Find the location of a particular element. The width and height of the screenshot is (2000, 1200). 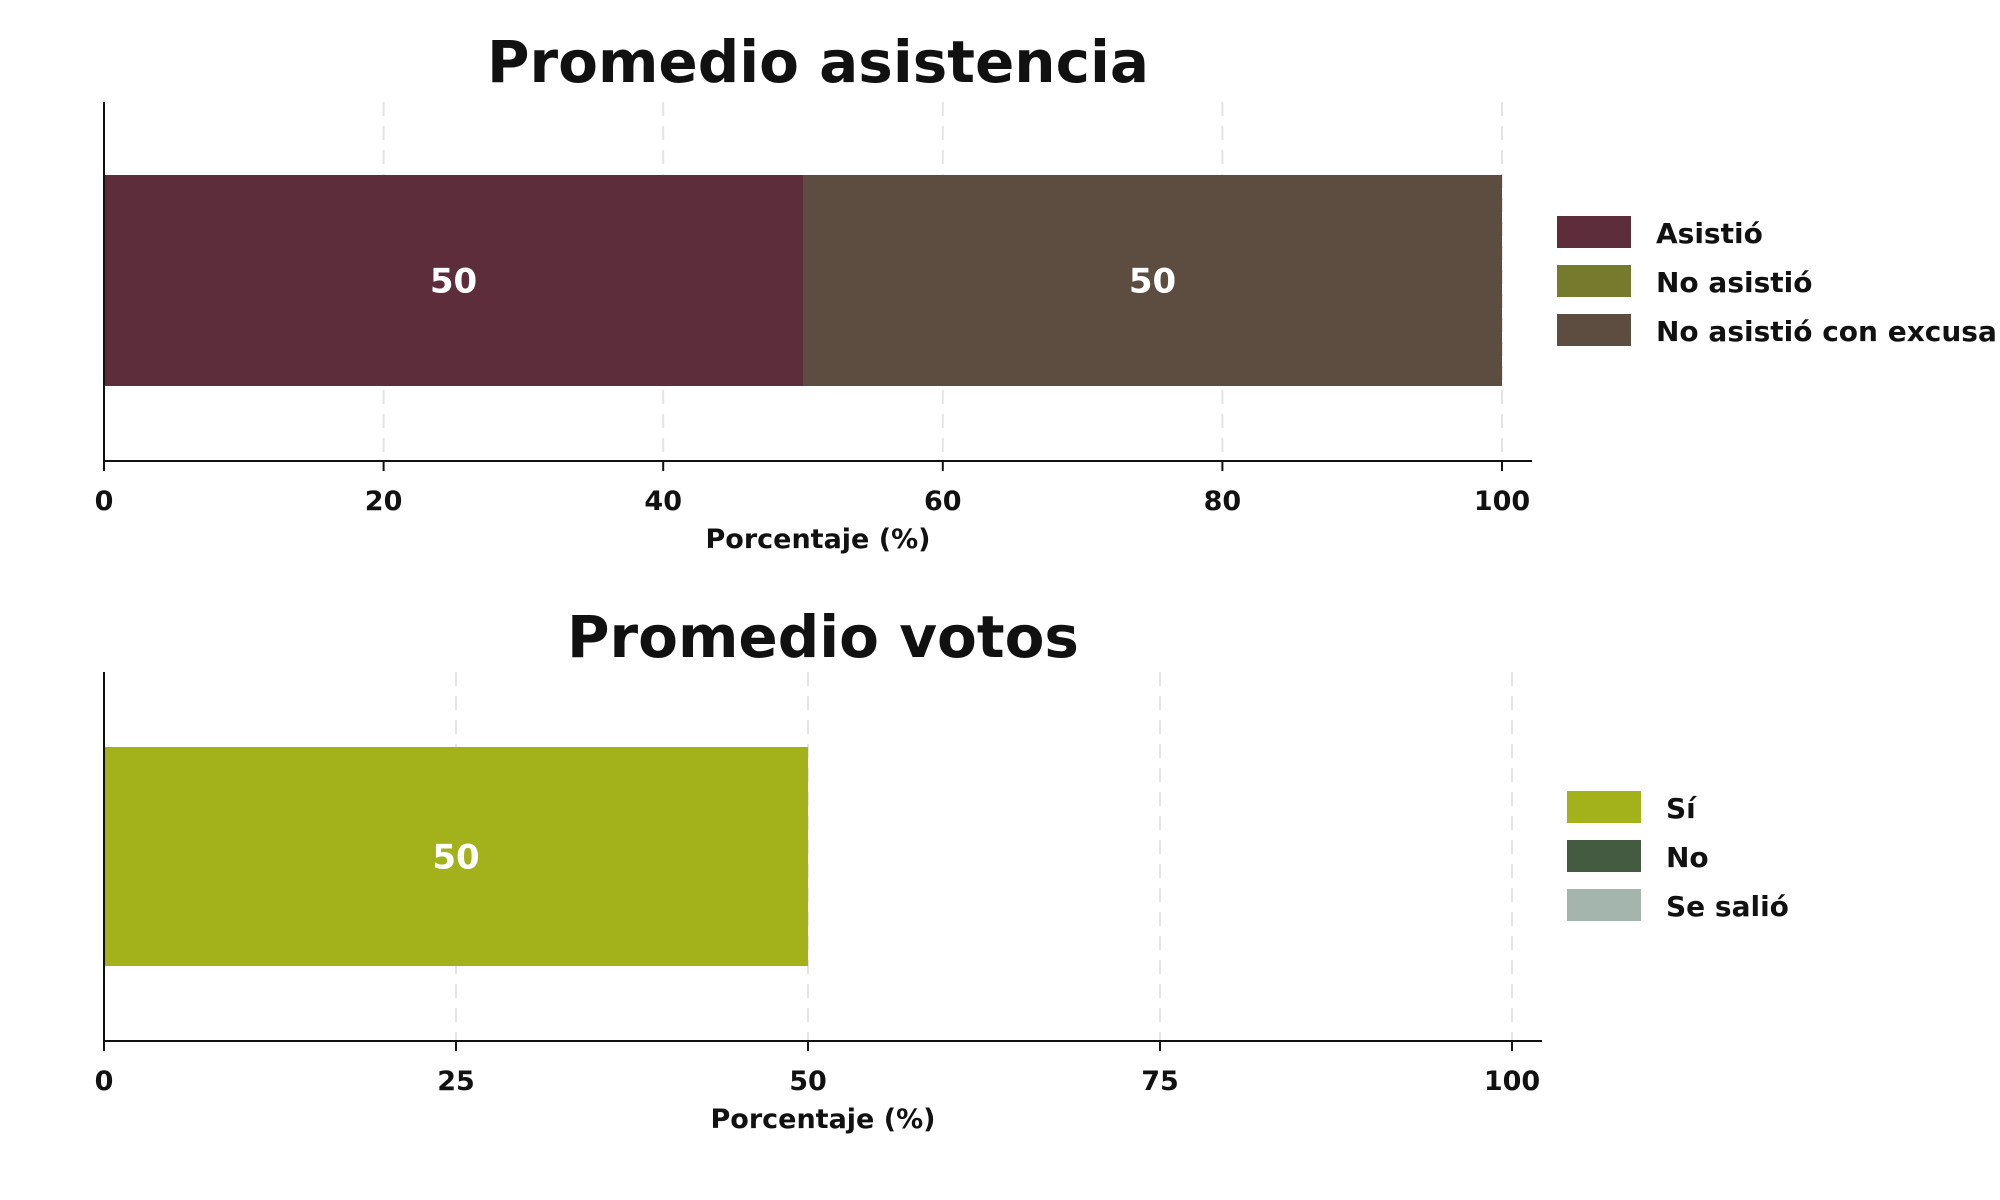

legend-label-si: Sí is located at coordinates (1681, 808).